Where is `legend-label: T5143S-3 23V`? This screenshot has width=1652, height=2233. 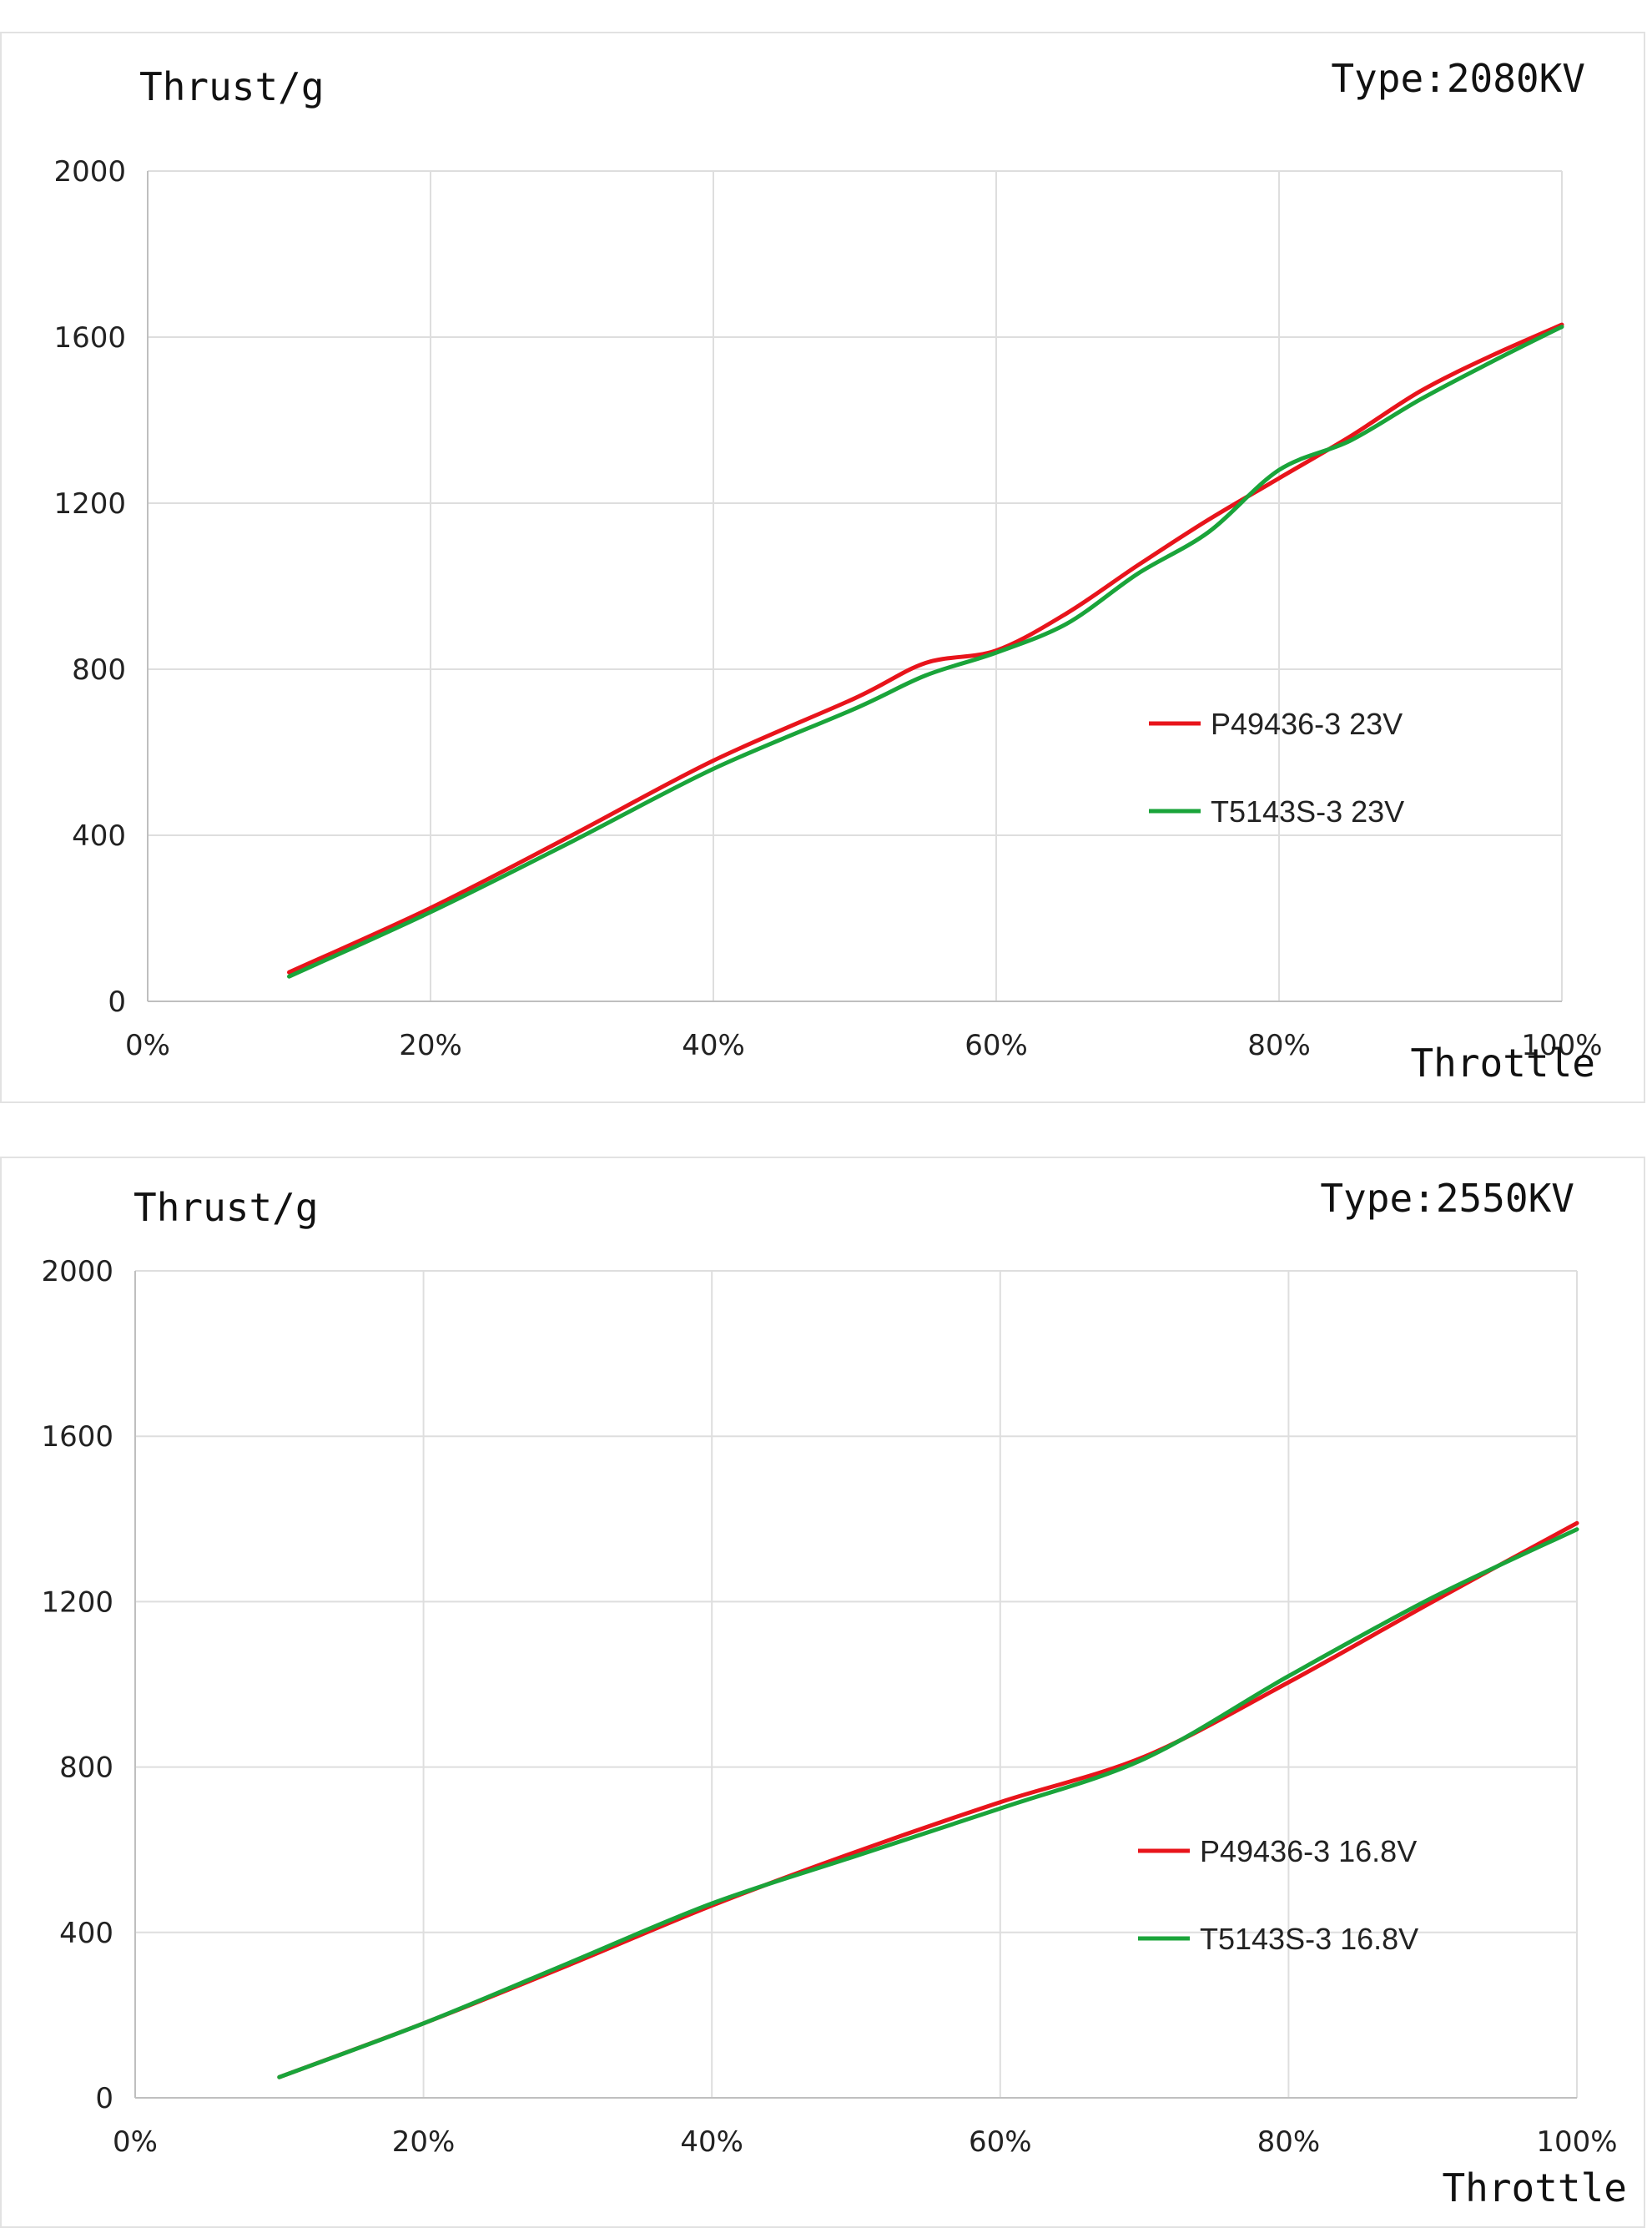
legend-label: T5143S-3 23V is located at coordinates (1308, 811).